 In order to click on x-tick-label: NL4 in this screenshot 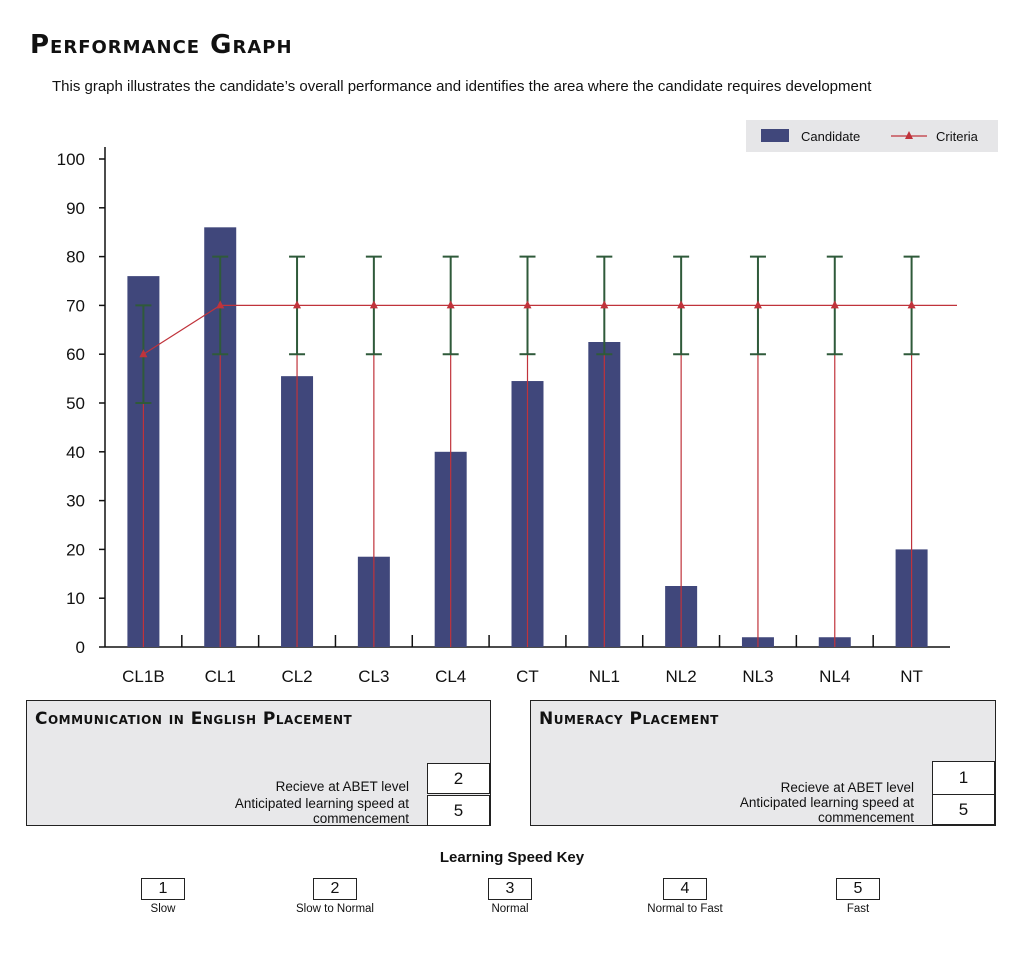, I will do `click(834, 676)`.